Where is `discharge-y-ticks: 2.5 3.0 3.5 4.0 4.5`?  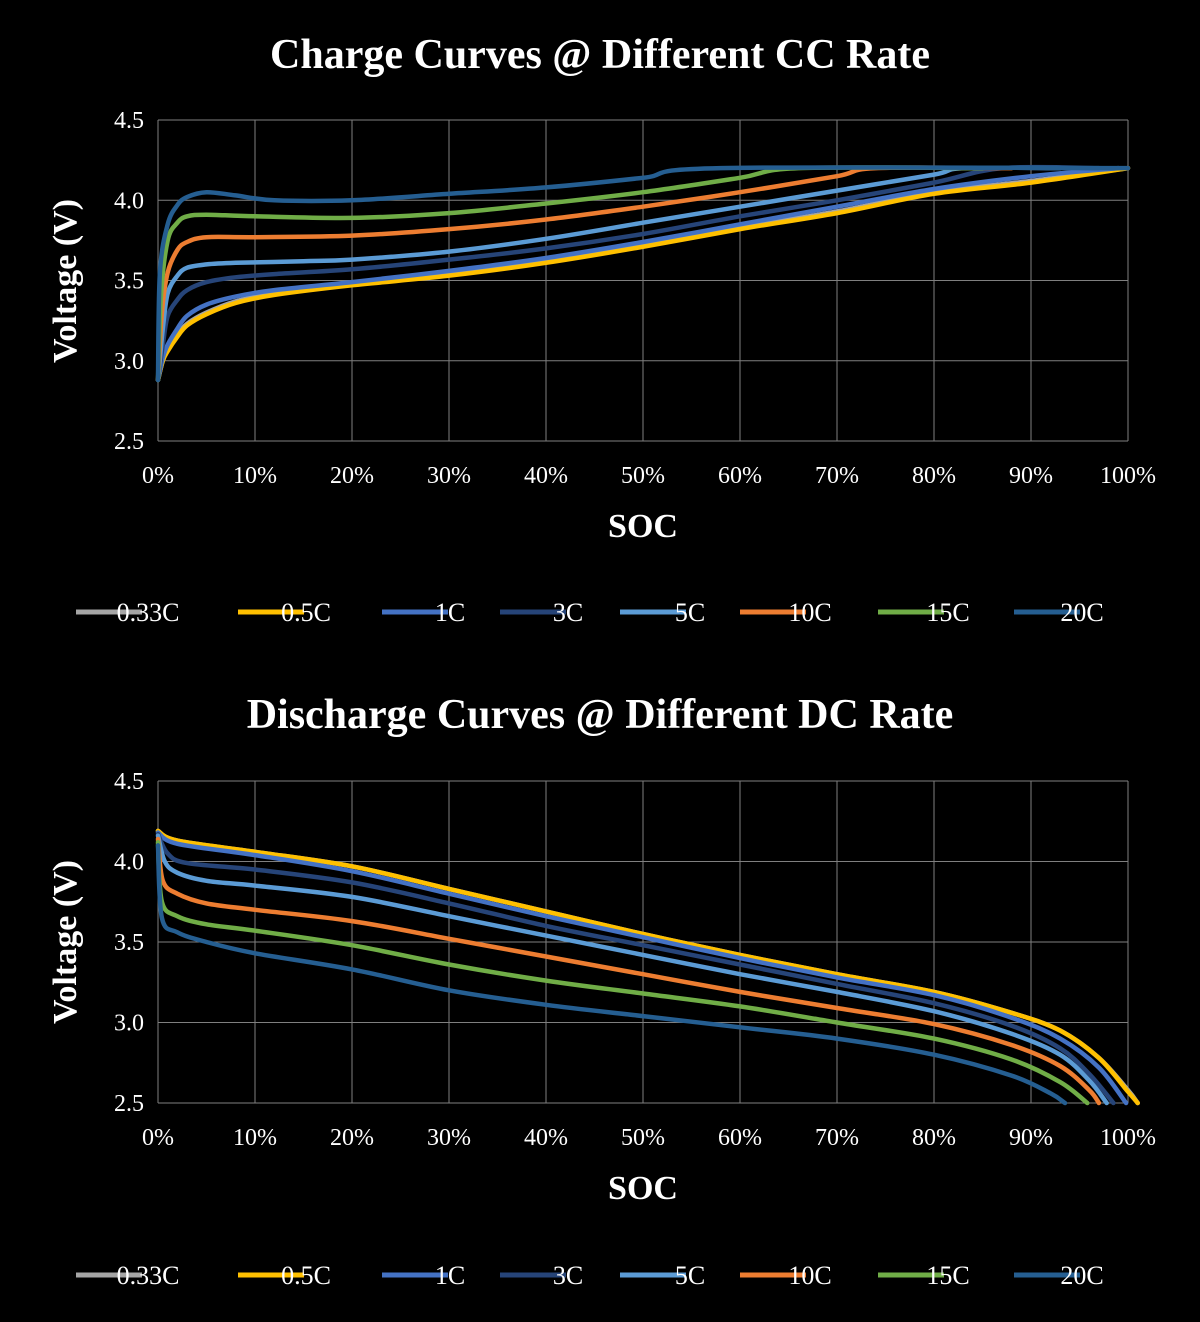 discharge-y-ticks: 2.5 3.0 3.5 4.0 4.5 is located at coordinates (129, 943).